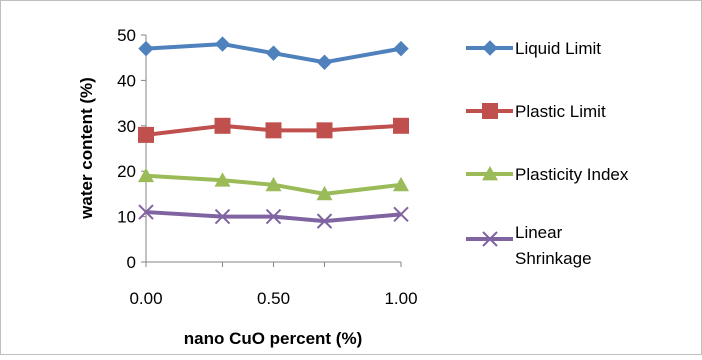 This screenshot has width=702, height=360. I want to click on y-axis-title: water content (%), so click(86, 148).